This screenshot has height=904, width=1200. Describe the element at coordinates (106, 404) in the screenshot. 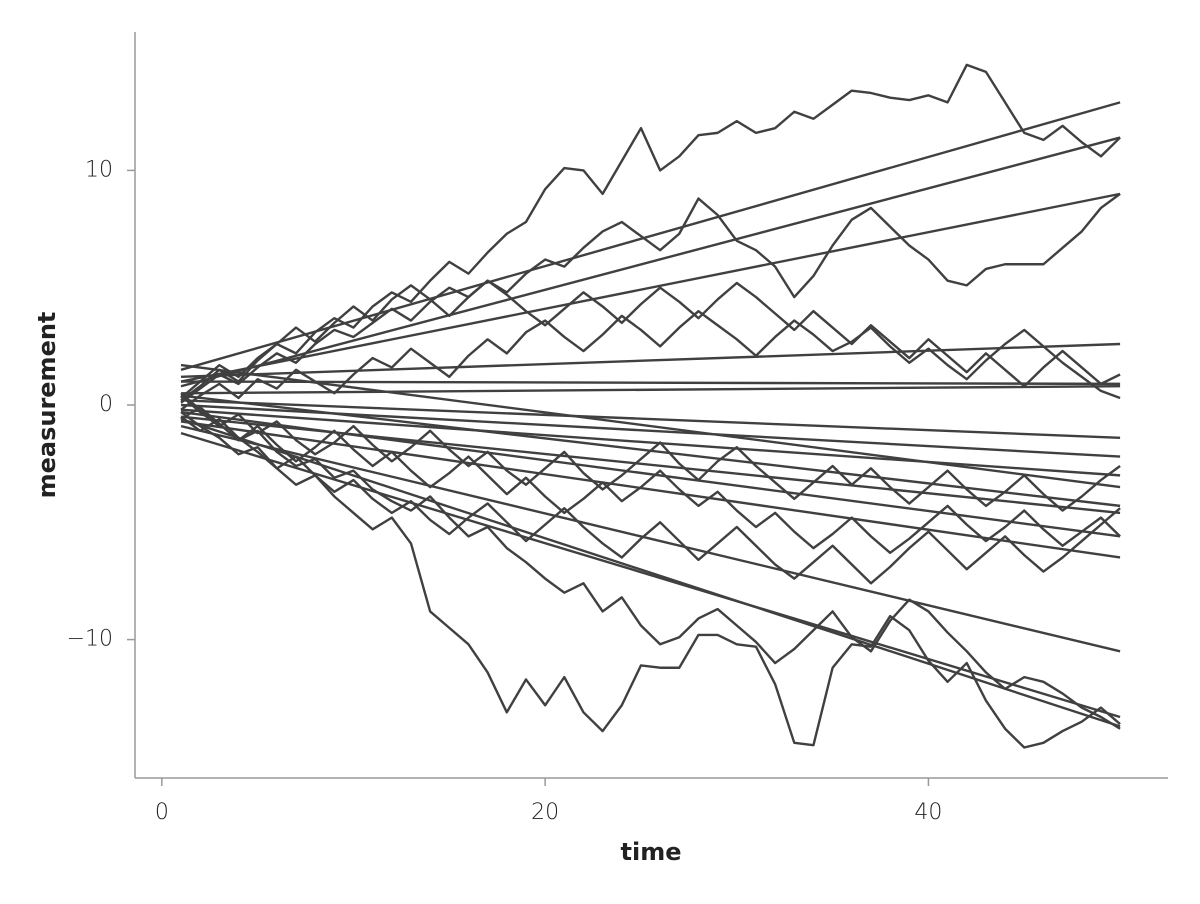

I see `y-tick-label: 0` at that location.